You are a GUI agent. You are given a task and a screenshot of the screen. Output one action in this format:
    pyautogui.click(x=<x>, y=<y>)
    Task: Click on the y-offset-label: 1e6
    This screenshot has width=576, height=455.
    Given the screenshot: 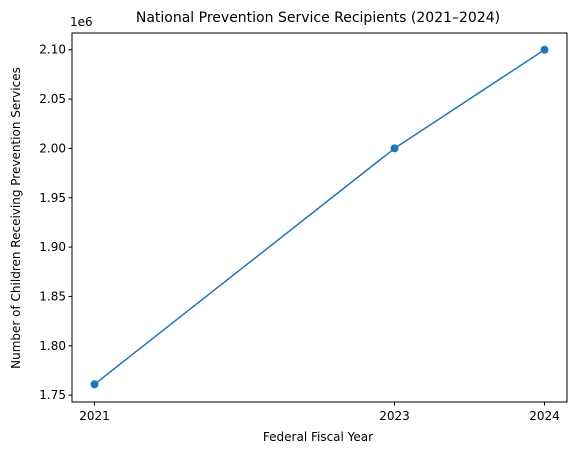 What is the action you would take?
    pyautogui.click(x=81, y=22)
    